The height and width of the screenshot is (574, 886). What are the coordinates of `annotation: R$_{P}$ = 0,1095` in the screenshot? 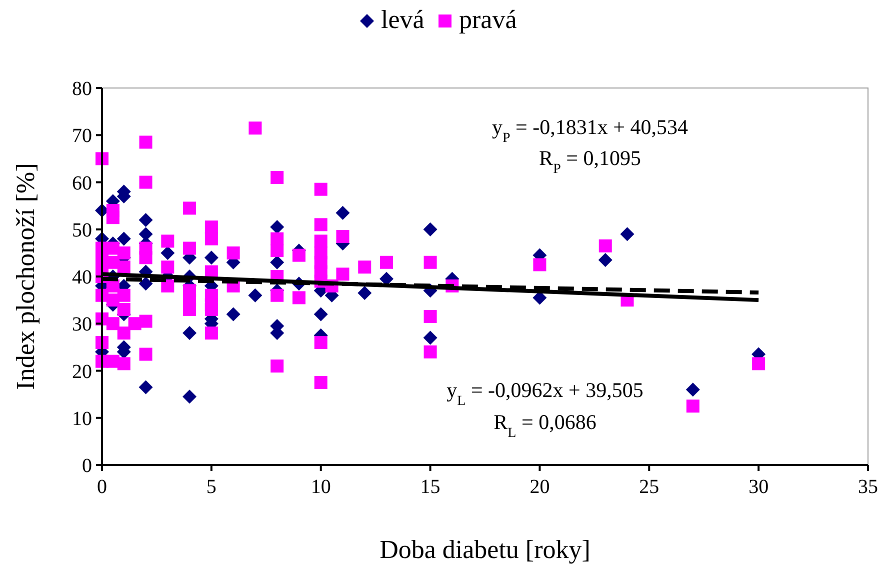 It's located at (590, 161).